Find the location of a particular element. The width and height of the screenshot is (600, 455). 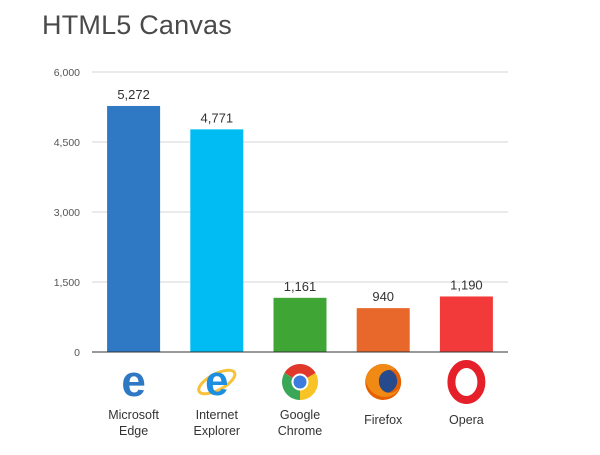

category-label: Opera is located at coordinates (466, 420).